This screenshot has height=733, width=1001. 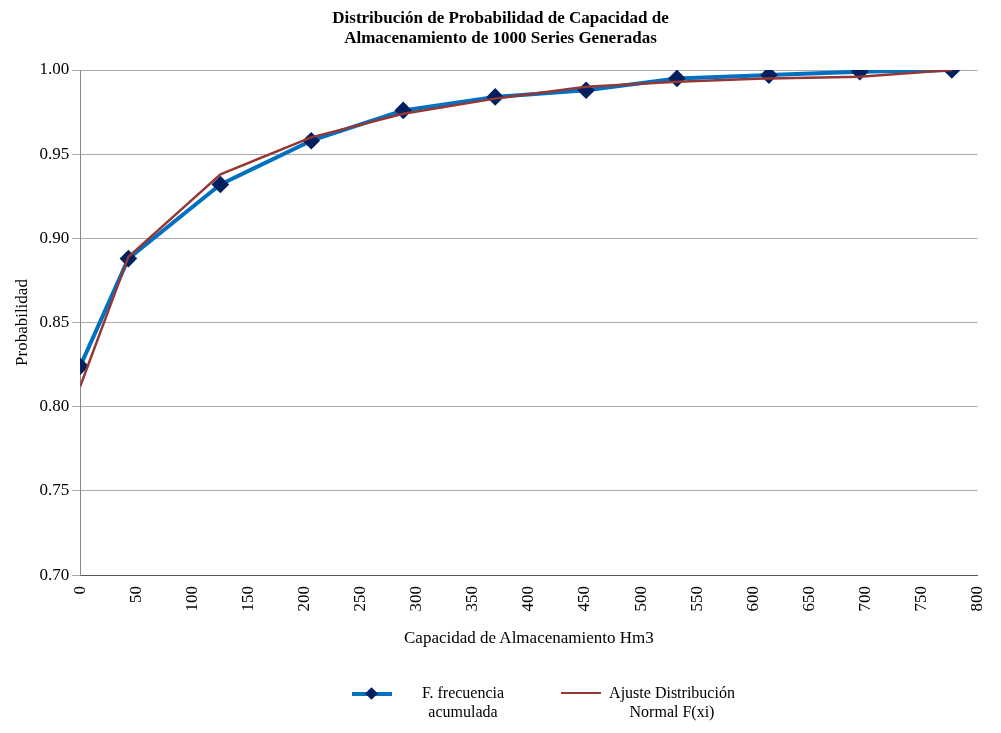 What do you see at coordinates (472, 599) in the screenshot?
I see `x-tick-label: 350` at bounding box center [472, 599].